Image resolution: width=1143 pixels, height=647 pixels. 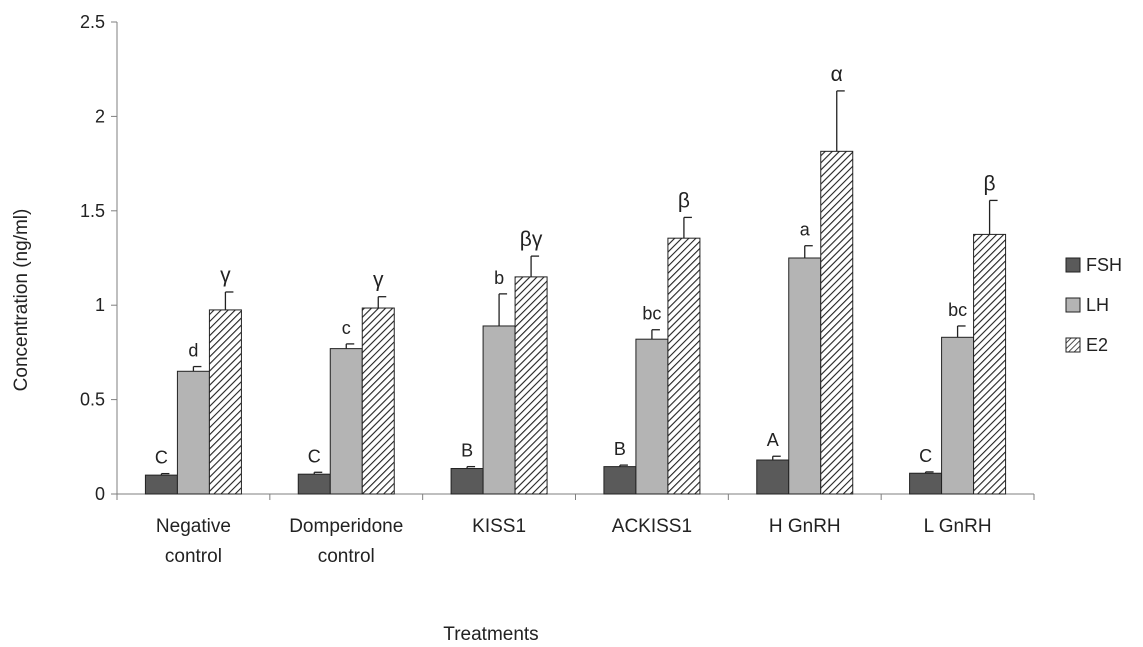 I want to click on legend-label-lh: LH, so click(x=1097, y=305).